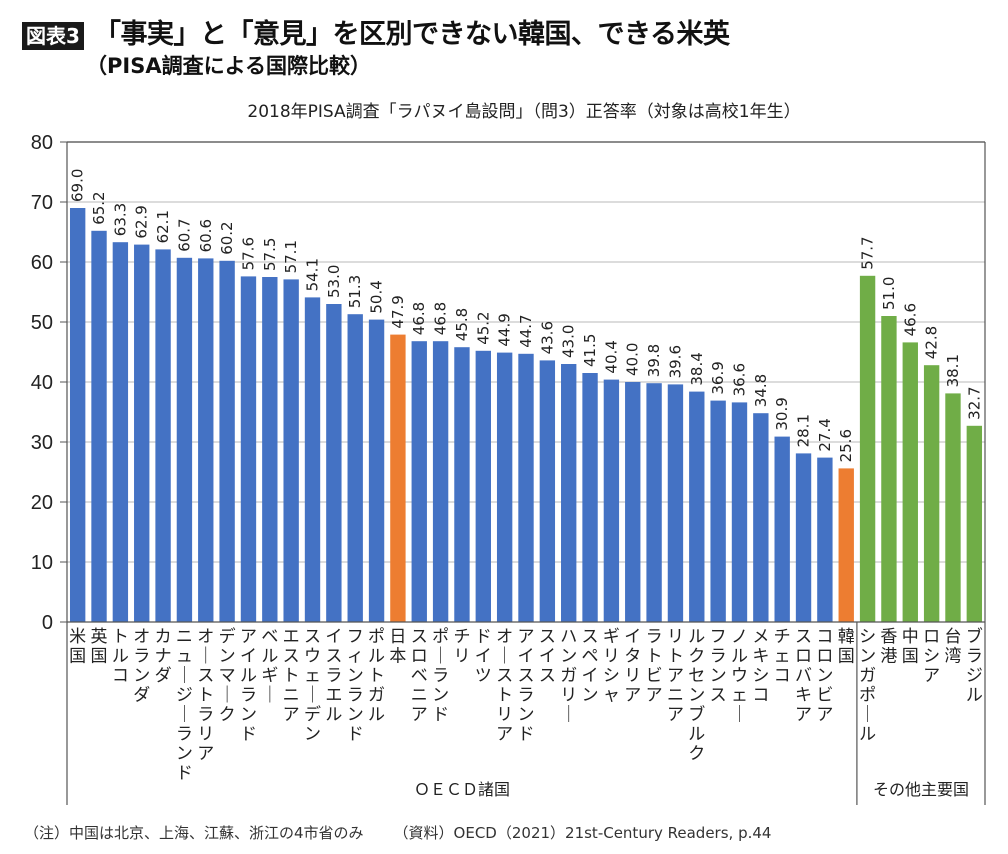 This screenshot has width=1008, height=854. What do you see at coordinates (53, 36) in the screenshot?
I see `figure-badge: 図表3` at bounding box center [53, 36].